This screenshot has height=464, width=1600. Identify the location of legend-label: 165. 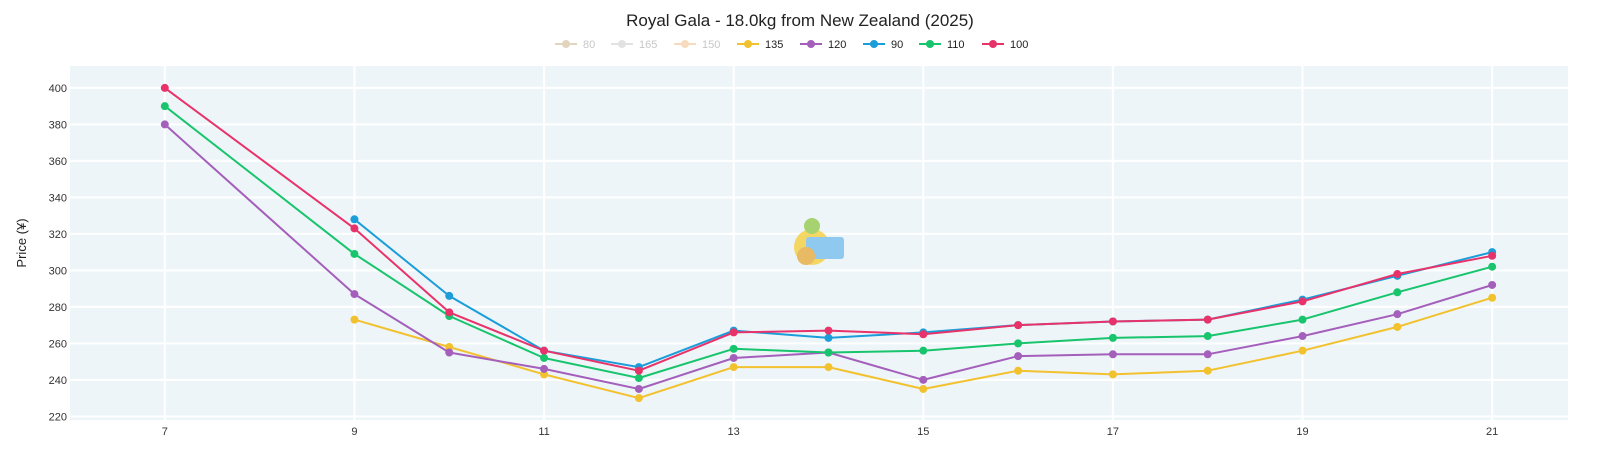
(648, 45).